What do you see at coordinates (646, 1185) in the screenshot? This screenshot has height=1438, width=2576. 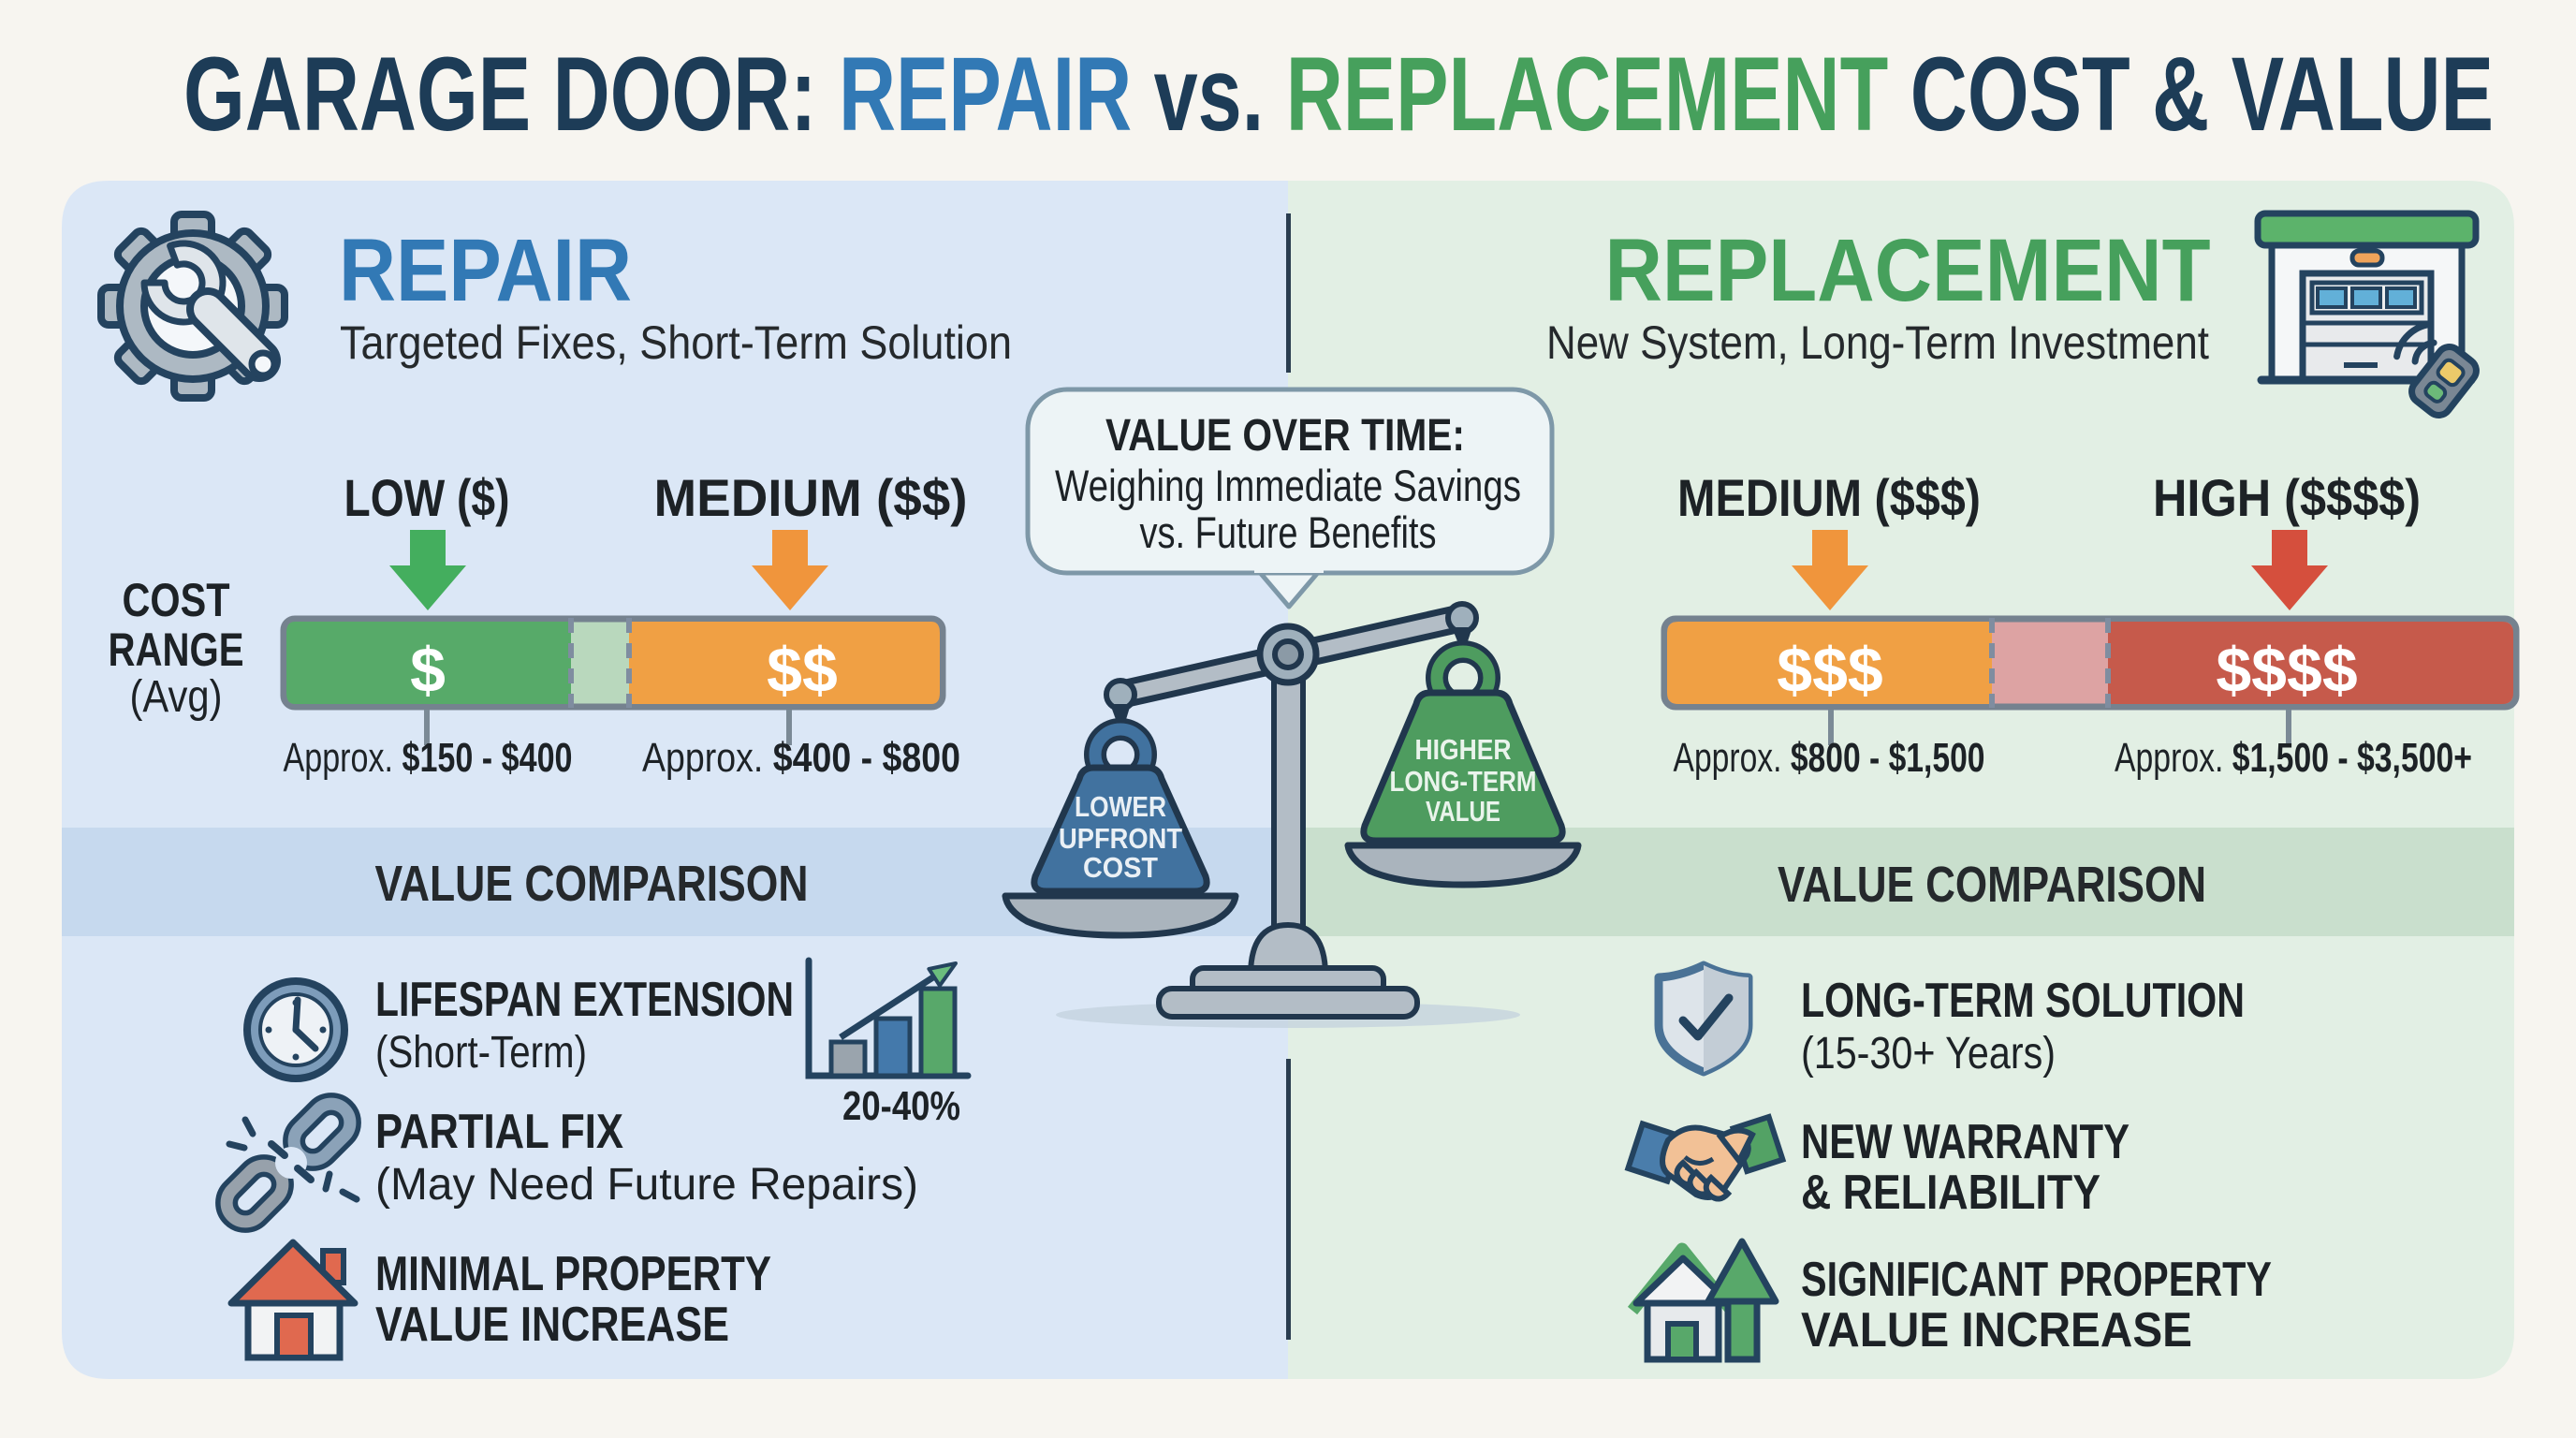 I see `svg-text: (May Need Future Repairs)` at bounding box center [646, 1185].